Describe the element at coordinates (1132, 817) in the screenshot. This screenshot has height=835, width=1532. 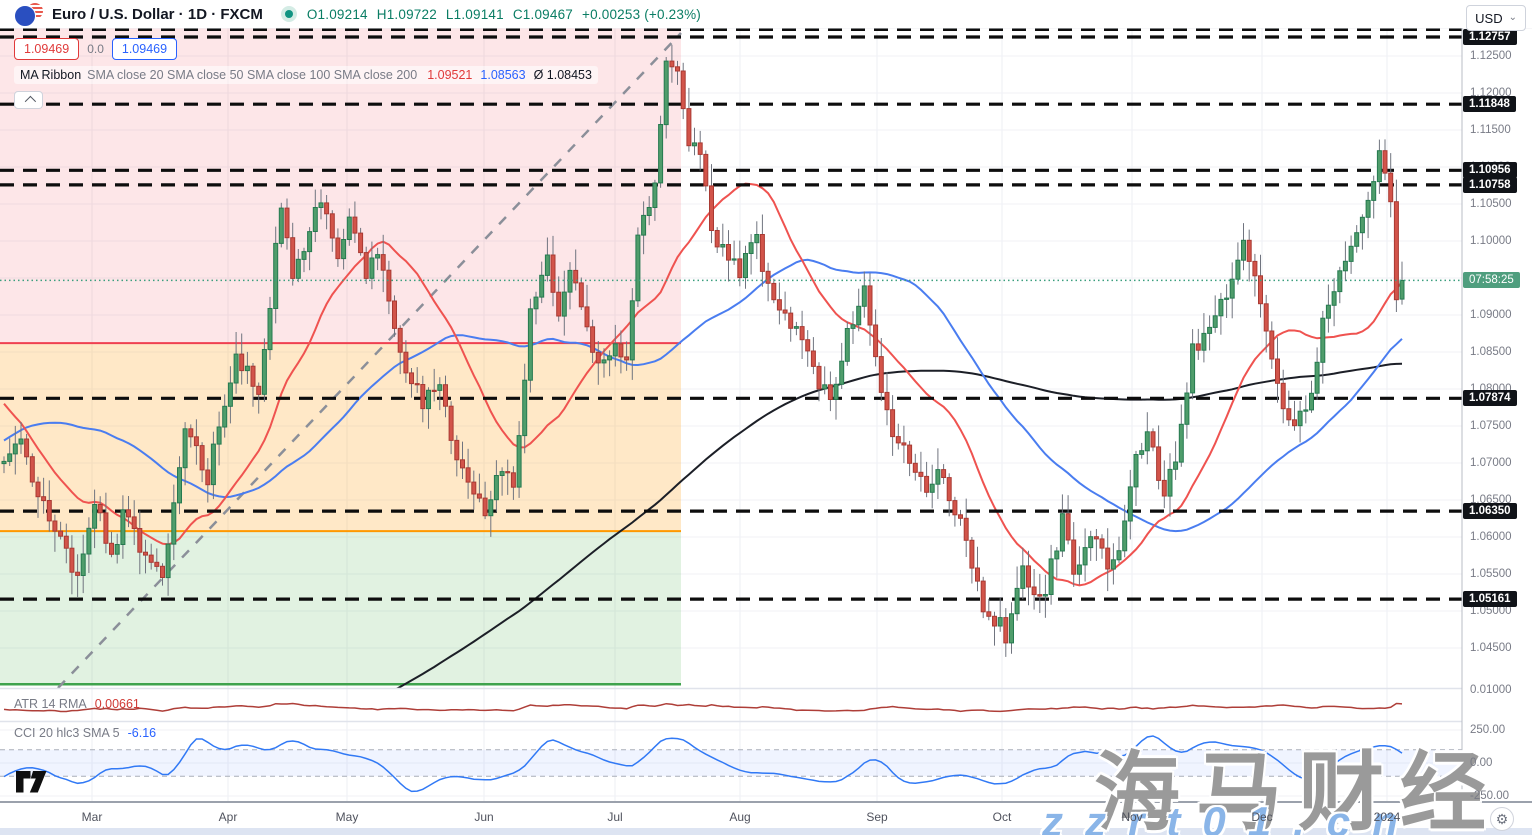
I see `time-tick-nov: Nov` at that location.